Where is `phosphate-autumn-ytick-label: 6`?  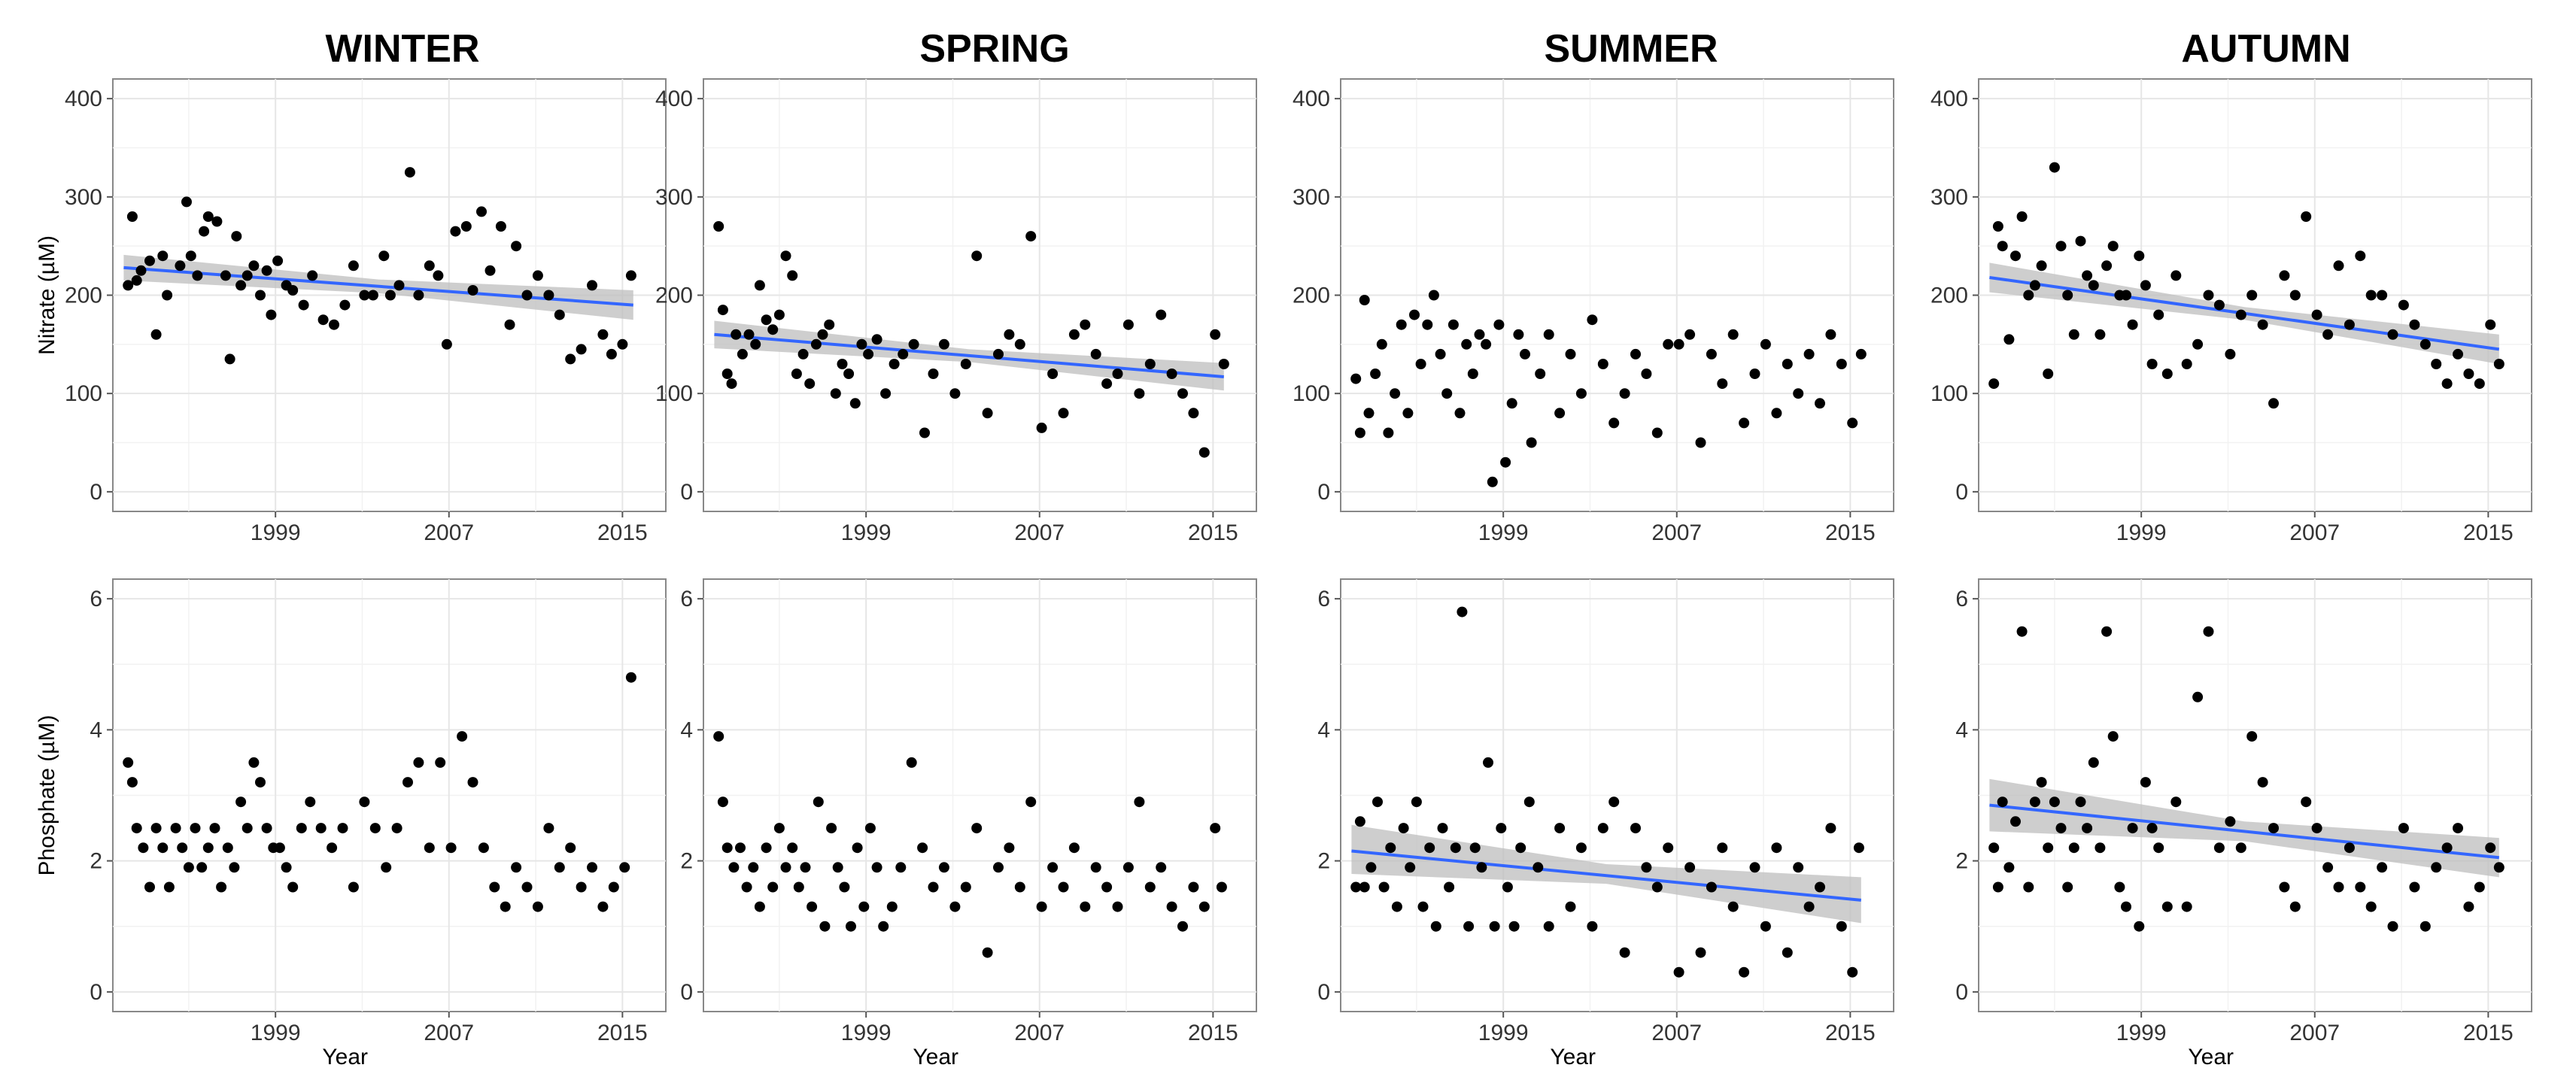
phosphate-autumn-ytick-label: 6 is located at coordinates (1961, 599).